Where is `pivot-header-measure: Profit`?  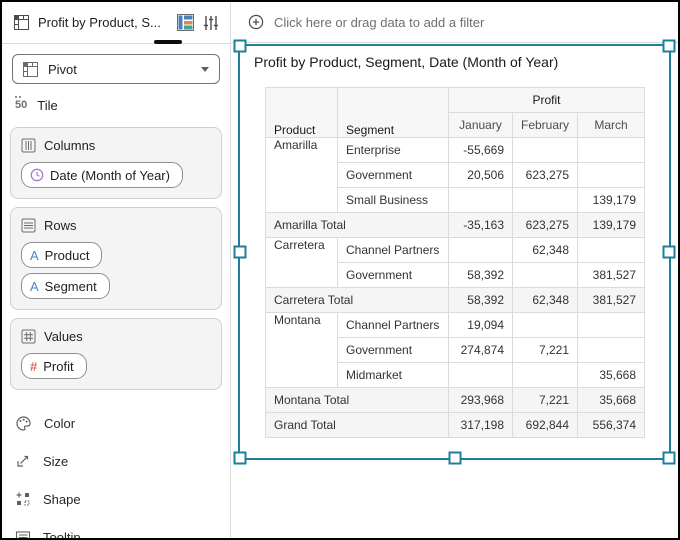
pivot-header-measure: Profit is located at coordinates (546, 100).